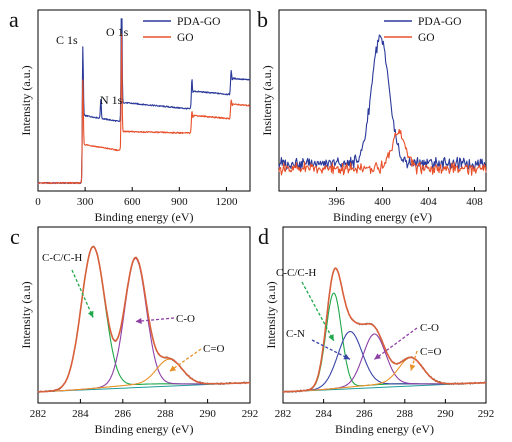 The width and height of the screenshot is (512, 442). Describe the element at coordinates (474, 202) in the screenshot. I see `x-tick-label: 408` at that location.